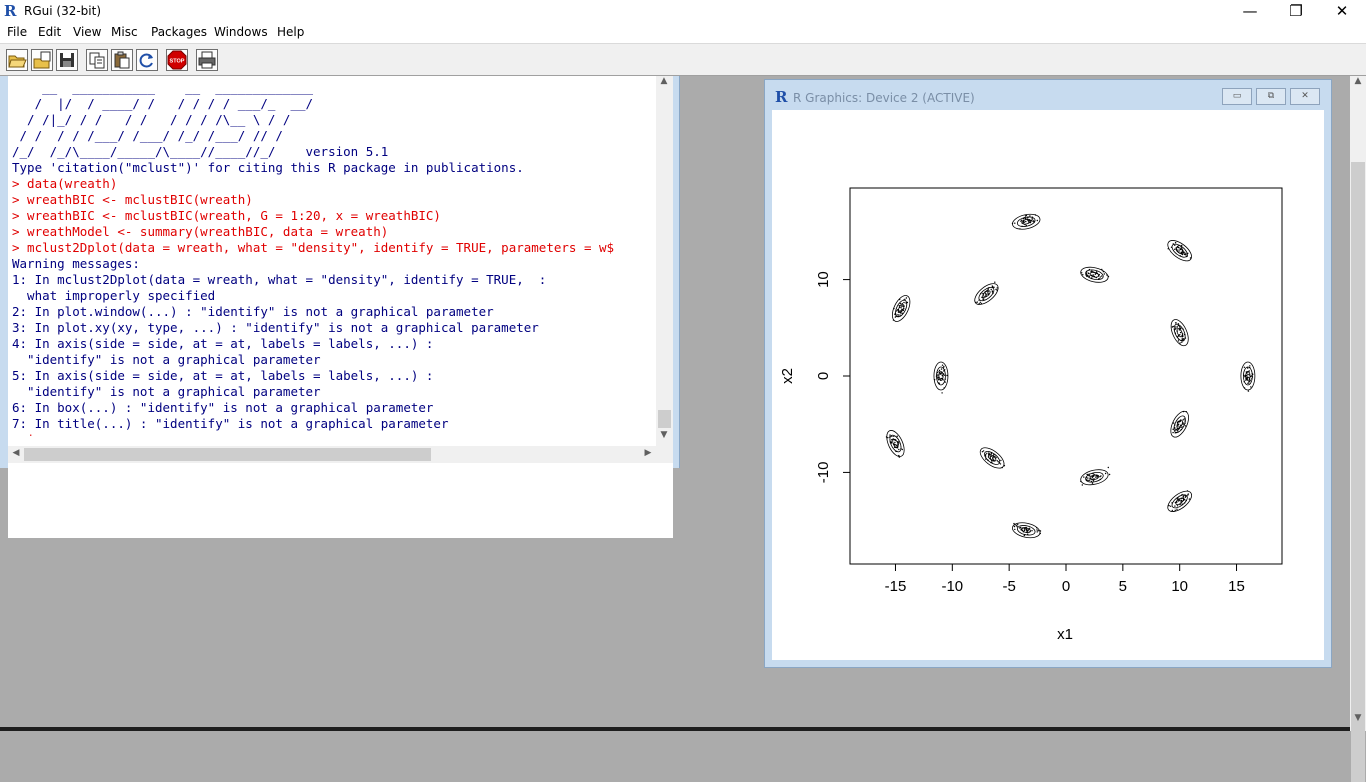 The width and height of the screenshot is (1366, 782). Describe the element at coordinates (1358, 472) in the screenshot. I see `mdi-vscroll-thumb` at that location.